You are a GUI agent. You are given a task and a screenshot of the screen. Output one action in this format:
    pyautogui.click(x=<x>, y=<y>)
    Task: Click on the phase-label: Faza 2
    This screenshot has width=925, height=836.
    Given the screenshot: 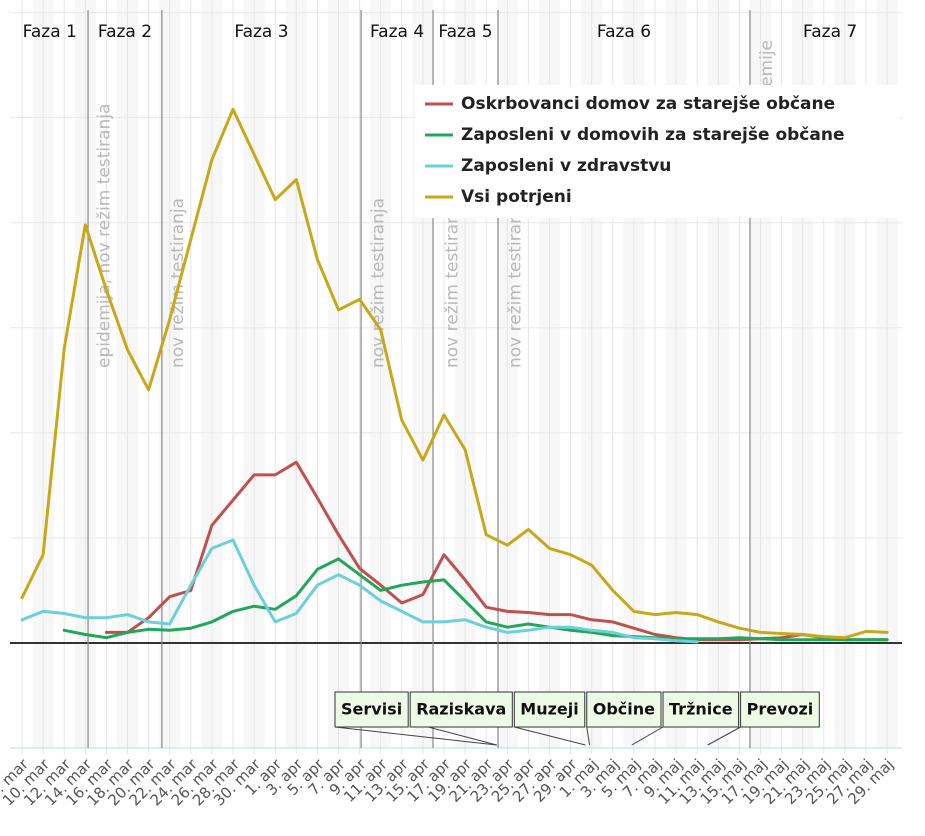 What is the action you would take?
    pyautogui.click(x=125, y=32)
    